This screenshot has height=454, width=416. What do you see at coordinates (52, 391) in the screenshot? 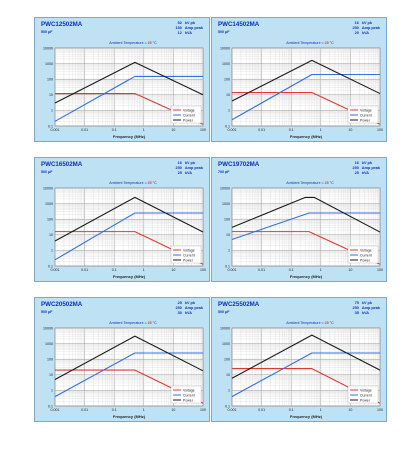
I see `y-tick-label: 1` at bounding box center [52, 391].